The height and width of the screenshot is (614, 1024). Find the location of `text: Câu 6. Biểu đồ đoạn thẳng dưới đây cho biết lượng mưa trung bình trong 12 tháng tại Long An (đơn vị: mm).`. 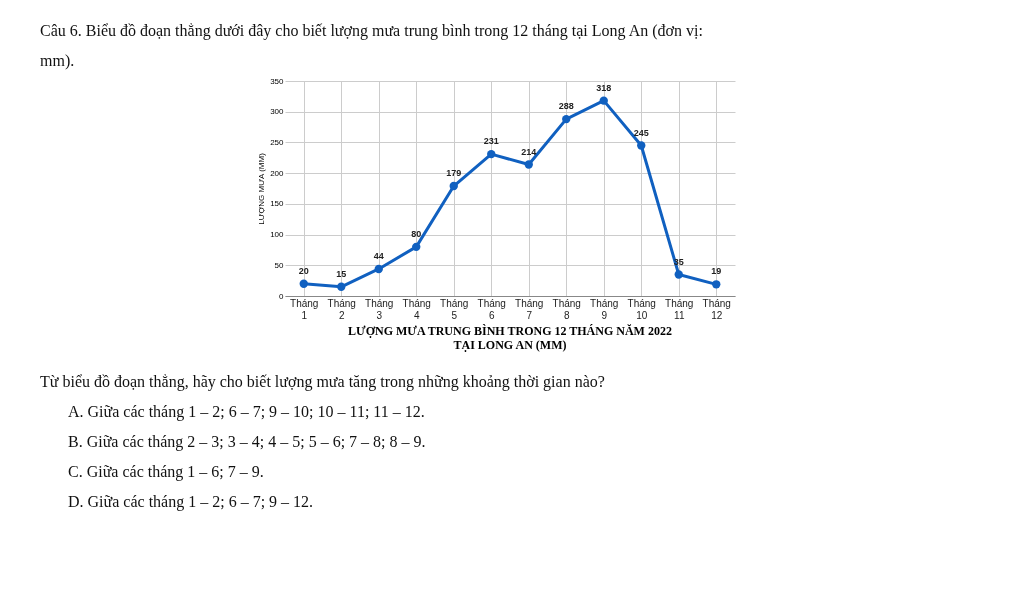

text: Câu 6. Biểu đồ đoạn thẳng dưới đây cho biết lượng mưa trung bình trong 12 tháng tại Long An (đơn vị: mm). is located at coordinates (371, 46).